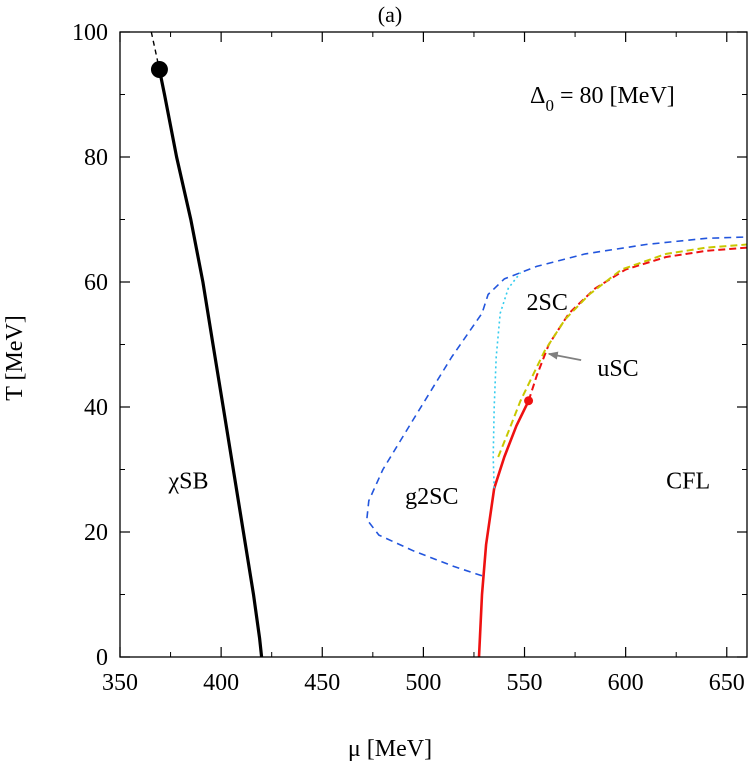 The width and height of the screenshot is (748, 767). I want to click on x-tick-label: 400, so click(221, 683).